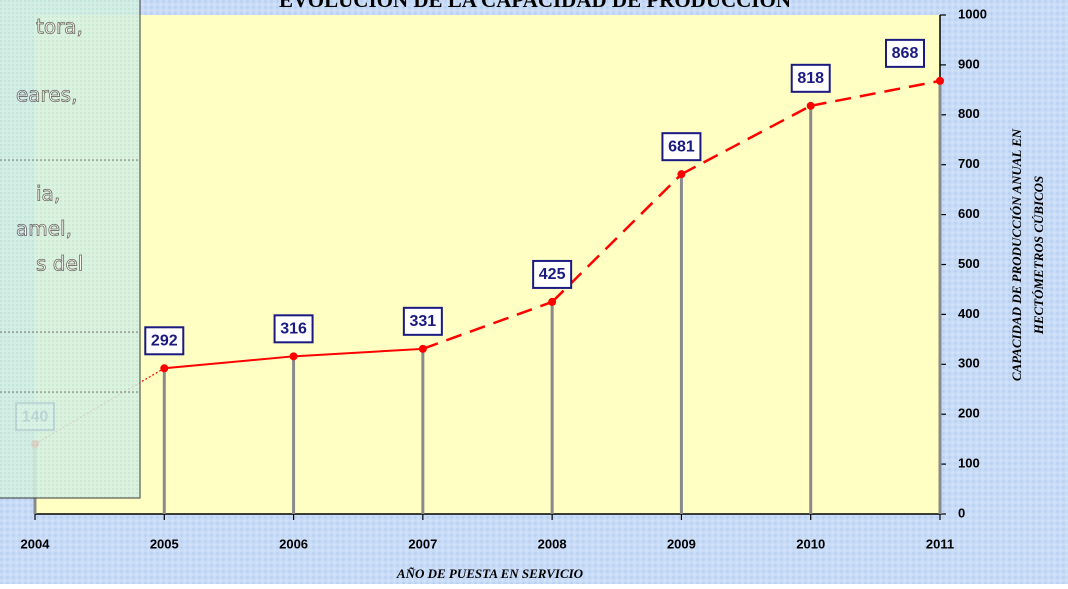 The image size is (1068, 589). What do you see at coordinates (164, 543) in the screenshot?
I see `x-tick-label: 2005` at bounding box center [164, 543].